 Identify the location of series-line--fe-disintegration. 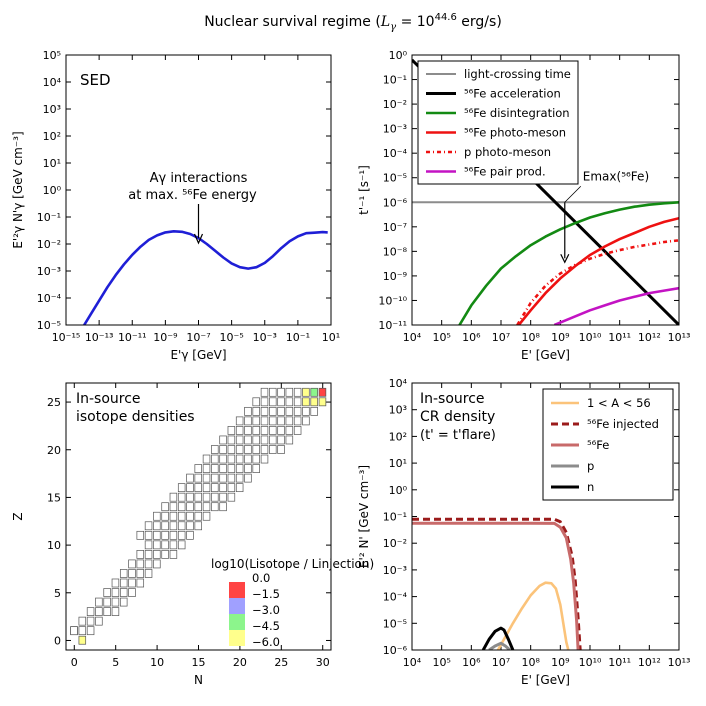
(568, 263).